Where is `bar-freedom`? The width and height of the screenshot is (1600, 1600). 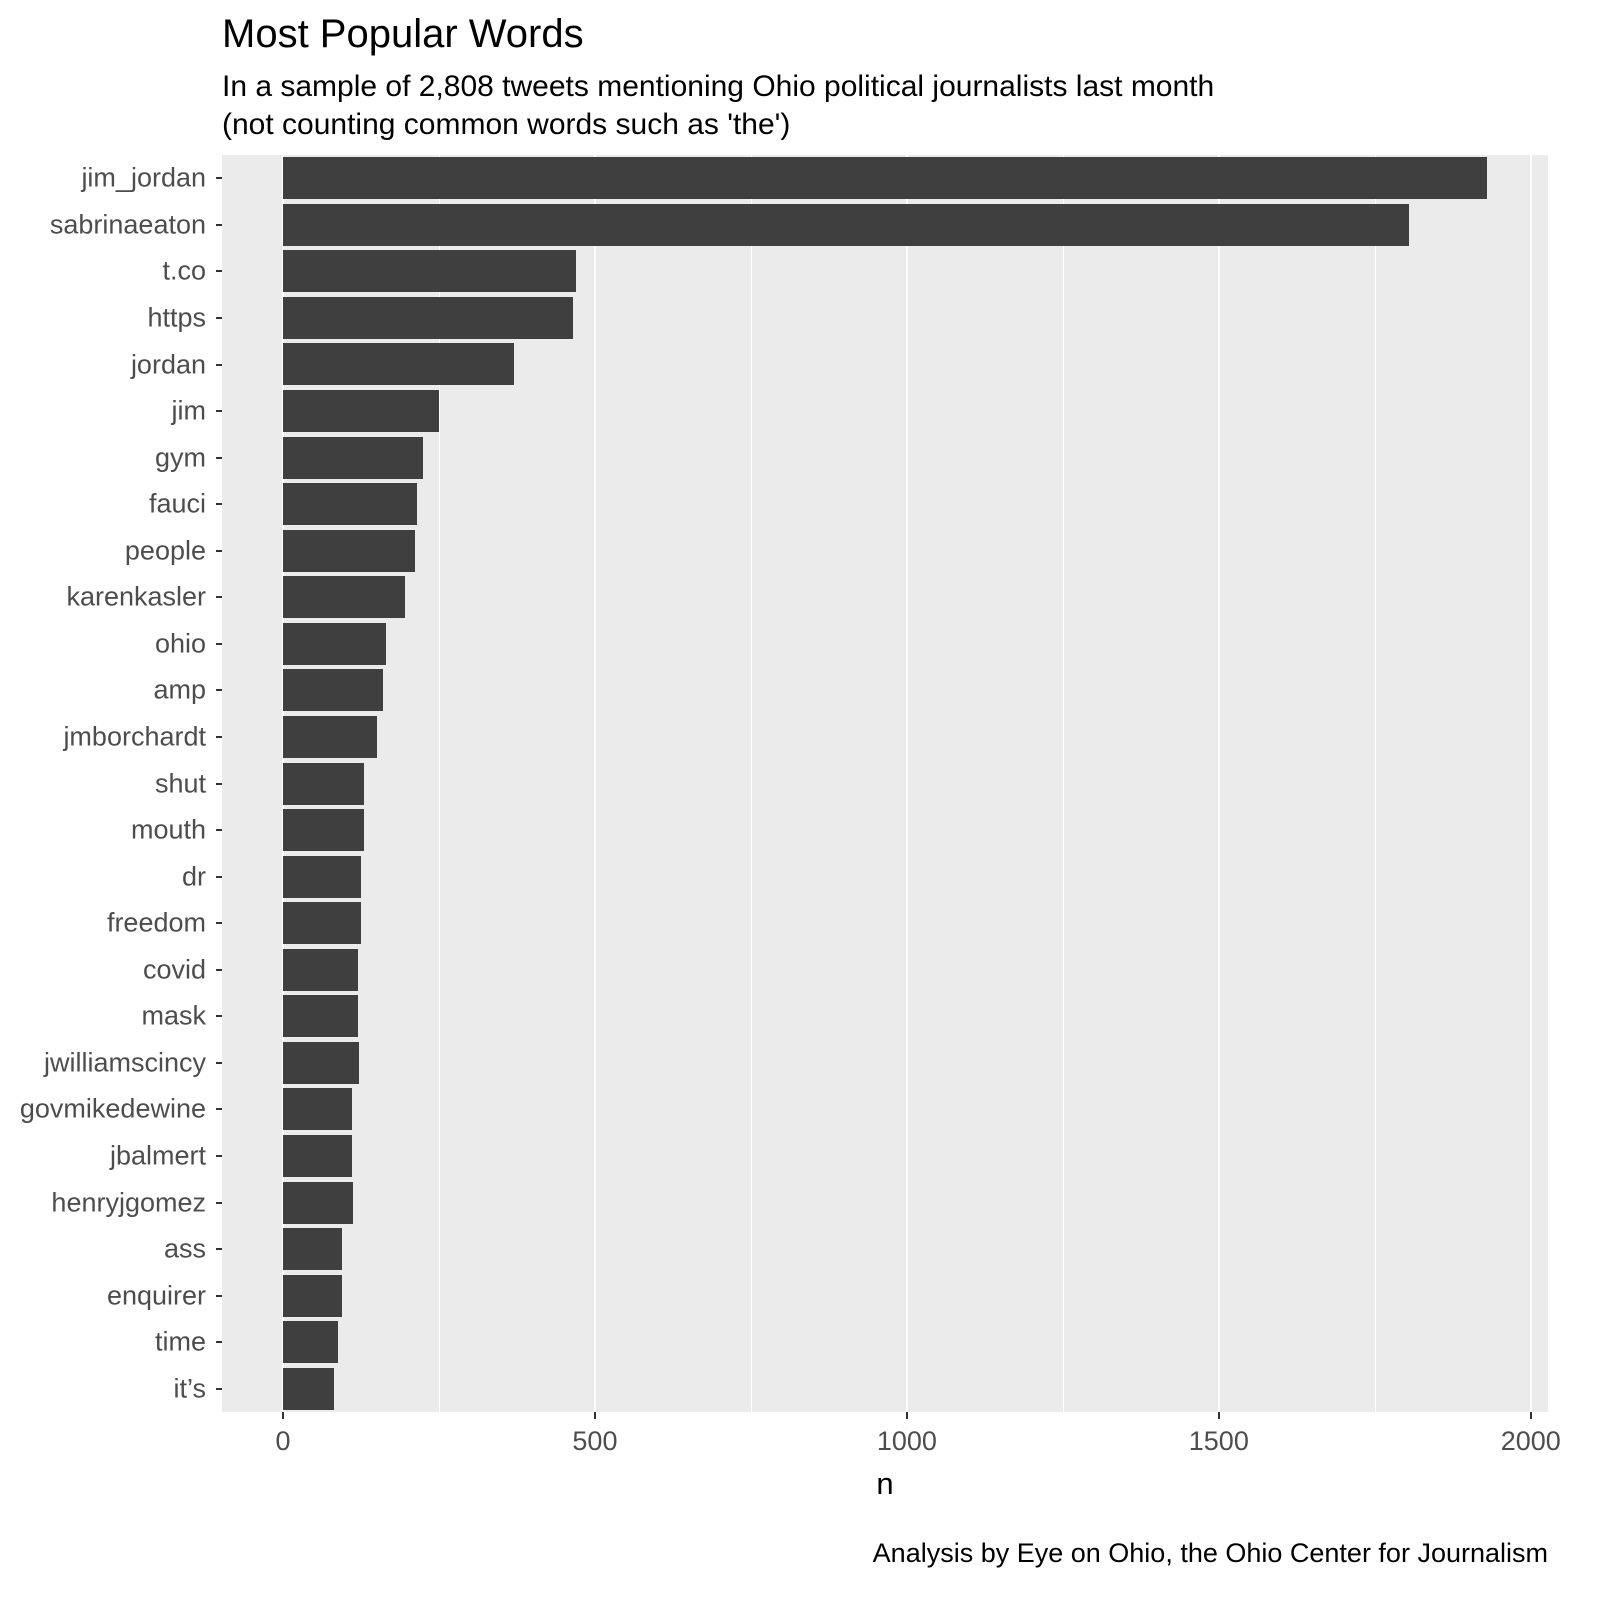 bar-freedom is located at coordinates (321, 923).